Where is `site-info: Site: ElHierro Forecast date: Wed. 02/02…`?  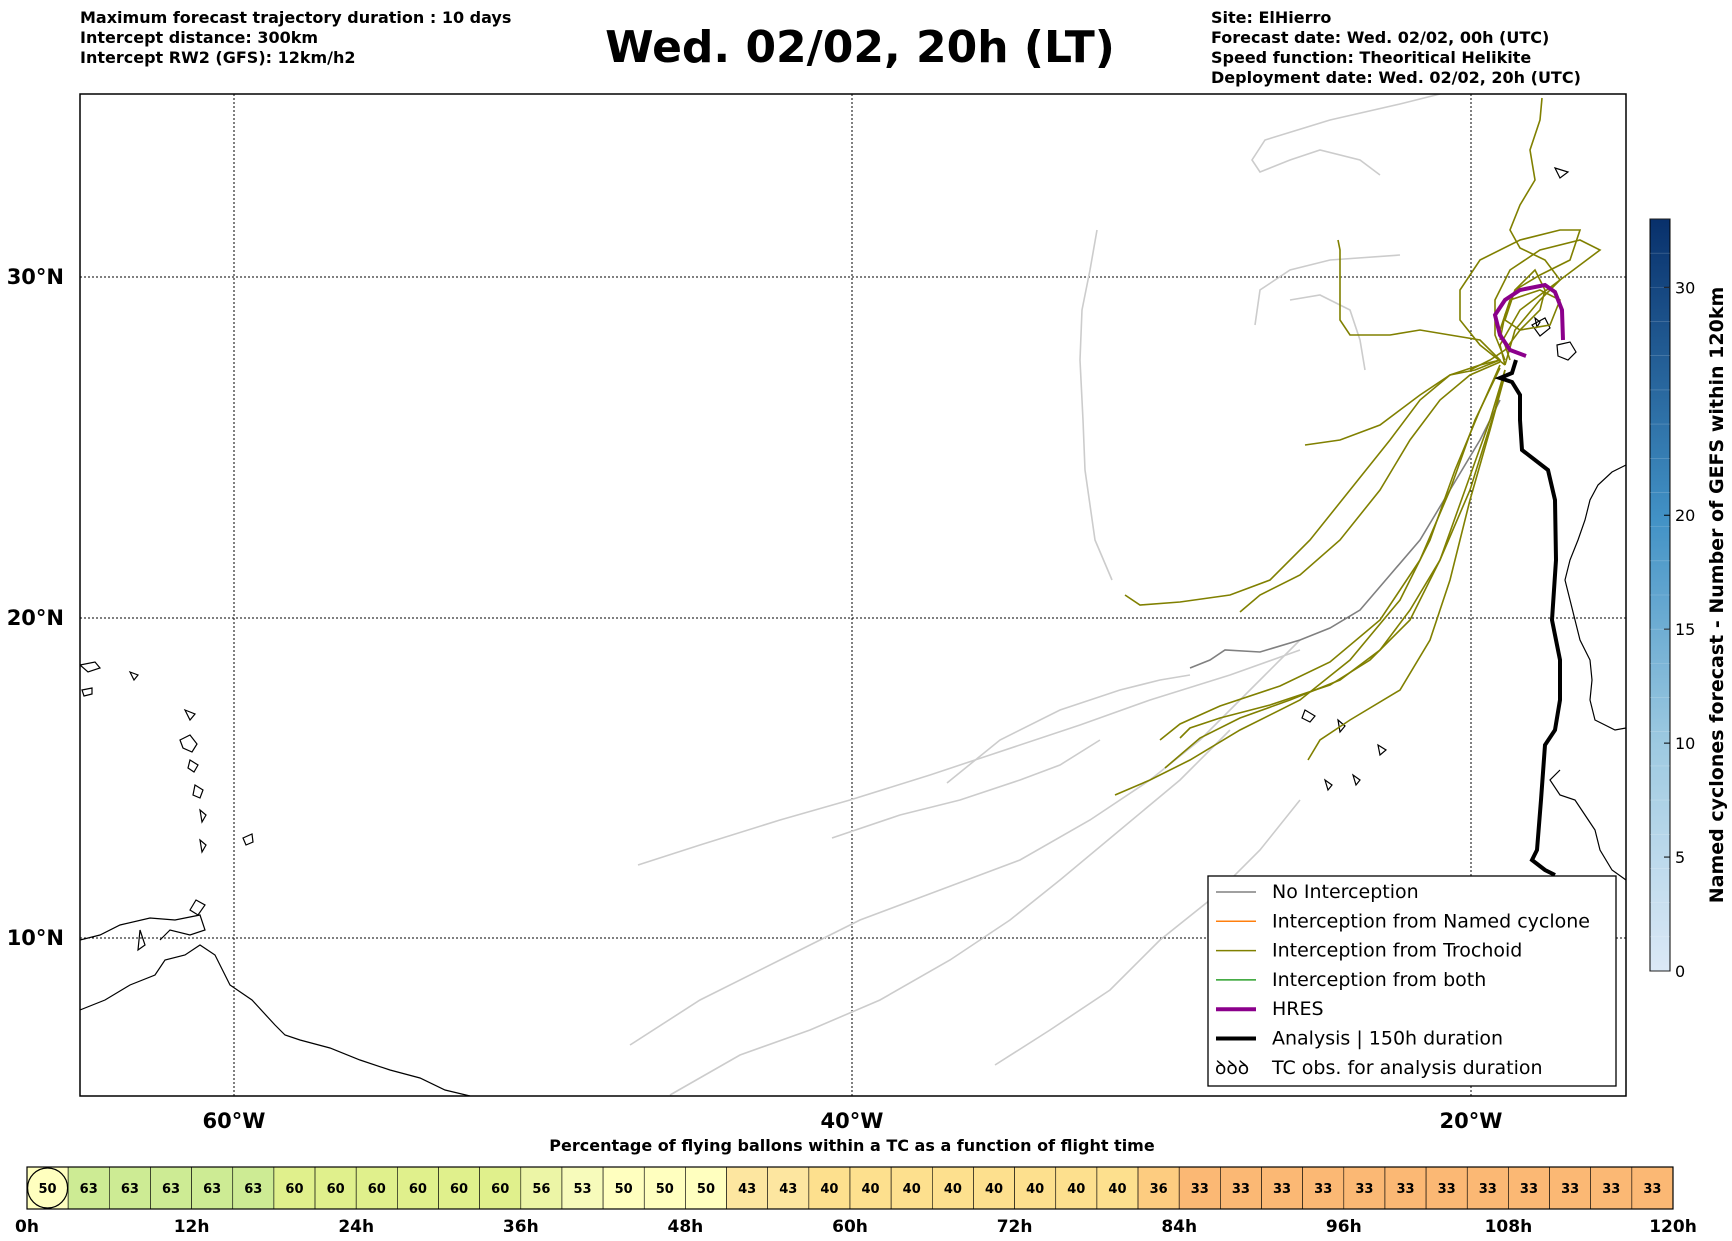
site-info: Site: ElHierro Forecast date: Wed. 02/02… is located at coordinates (1396, 48).